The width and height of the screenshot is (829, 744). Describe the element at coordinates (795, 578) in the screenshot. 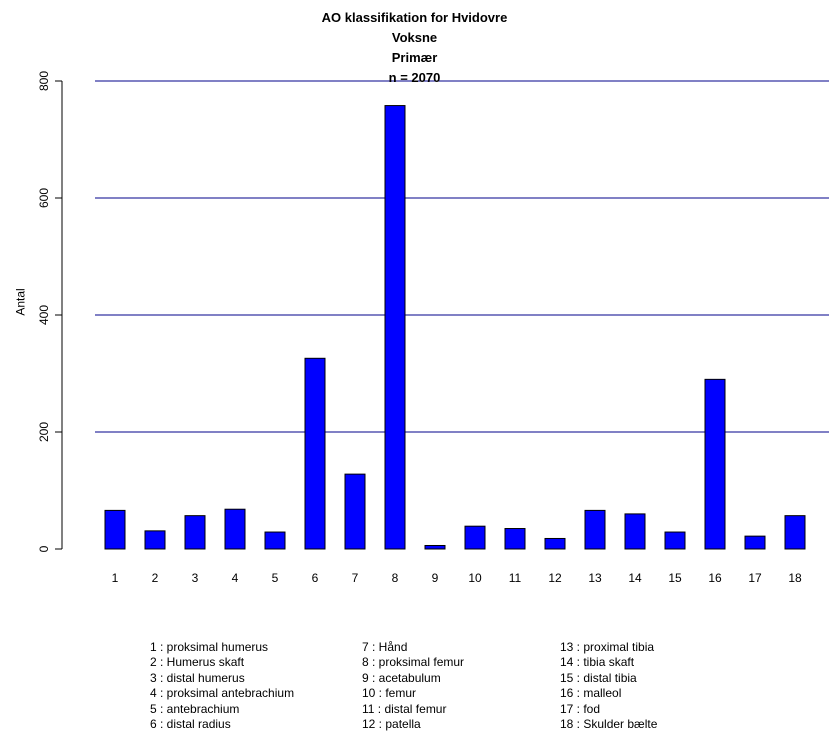

I see `x-tick-label-18: 18` at that location.